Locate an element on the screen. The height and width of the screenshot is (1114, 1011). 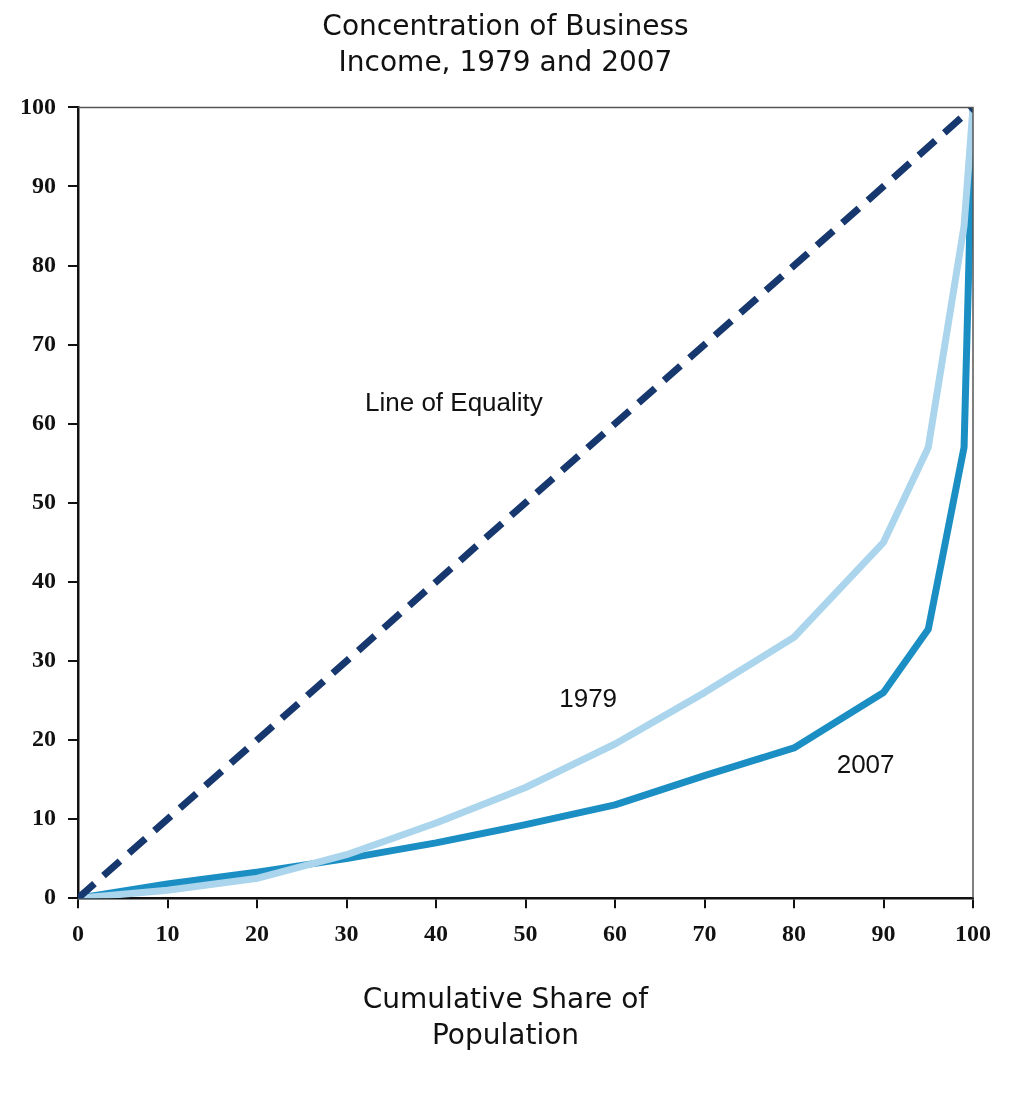
y-tick-label: 50 is located at coordinates (44, 500).